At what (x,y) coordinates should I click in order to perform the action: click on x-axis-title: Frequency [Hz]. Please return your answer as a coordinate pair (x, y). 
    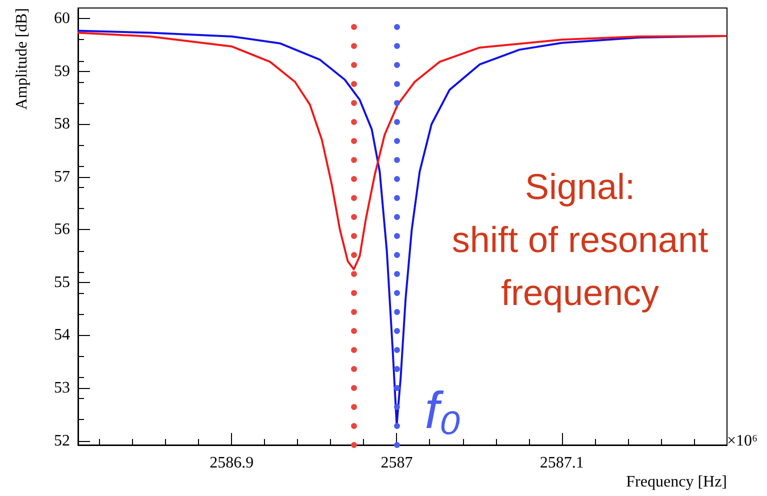
    Looking at the image, I should click on (676, 482).